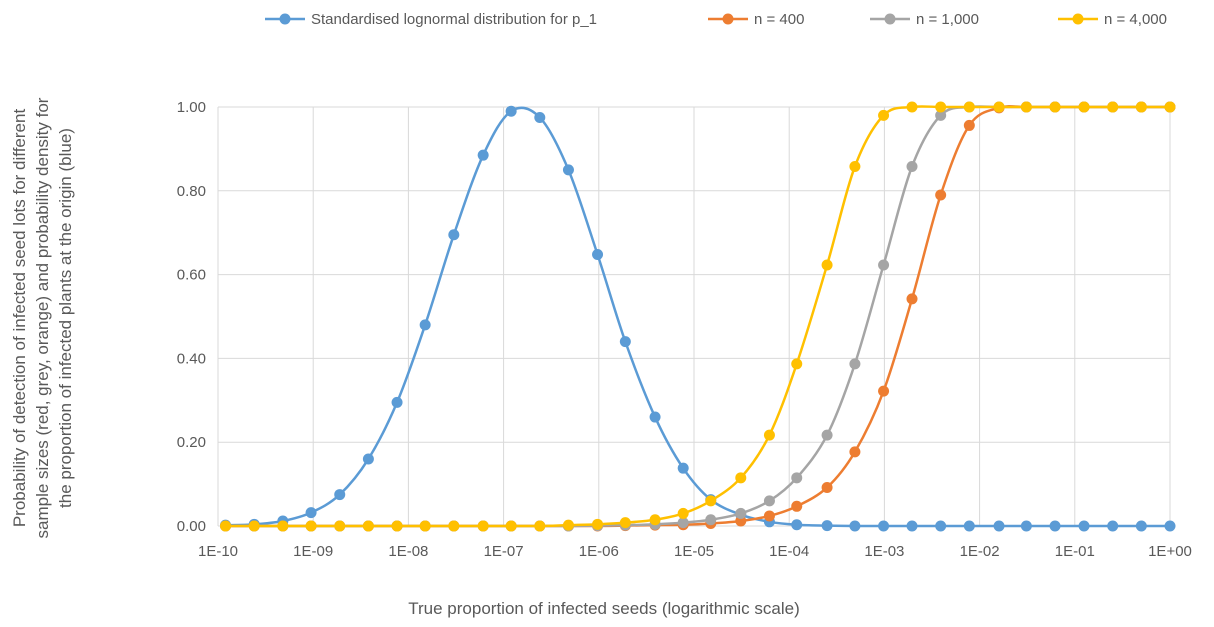  What do you see at coordinates (191, 442) in the screenshot?
I see `y-tick-label: 0.20` at bounding box center [191, 442].